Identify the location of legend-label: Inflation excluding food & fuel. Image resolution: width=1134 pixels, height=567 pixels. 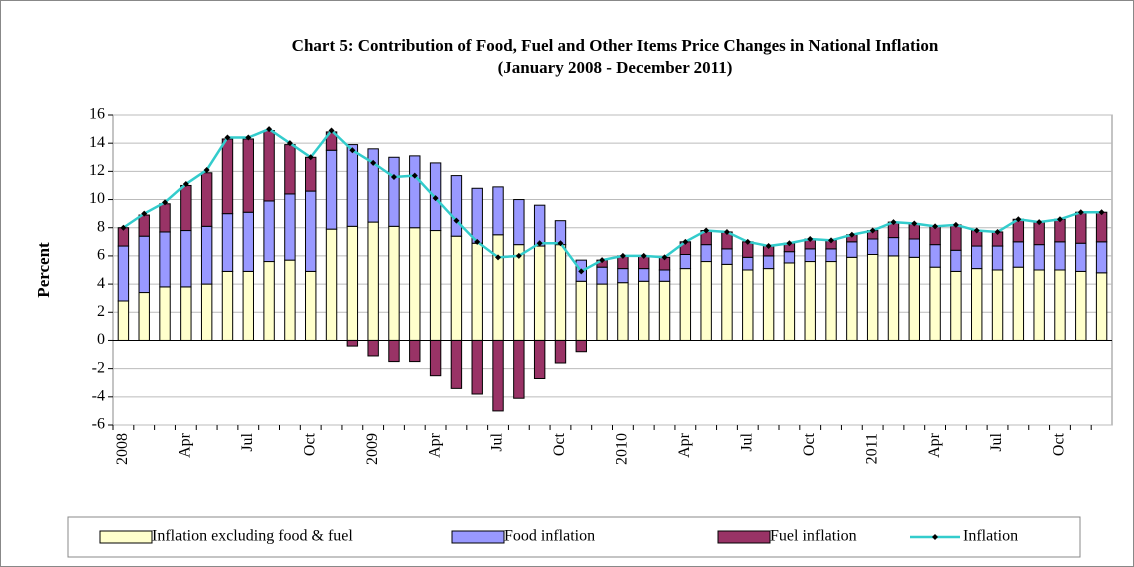
(252, 536).